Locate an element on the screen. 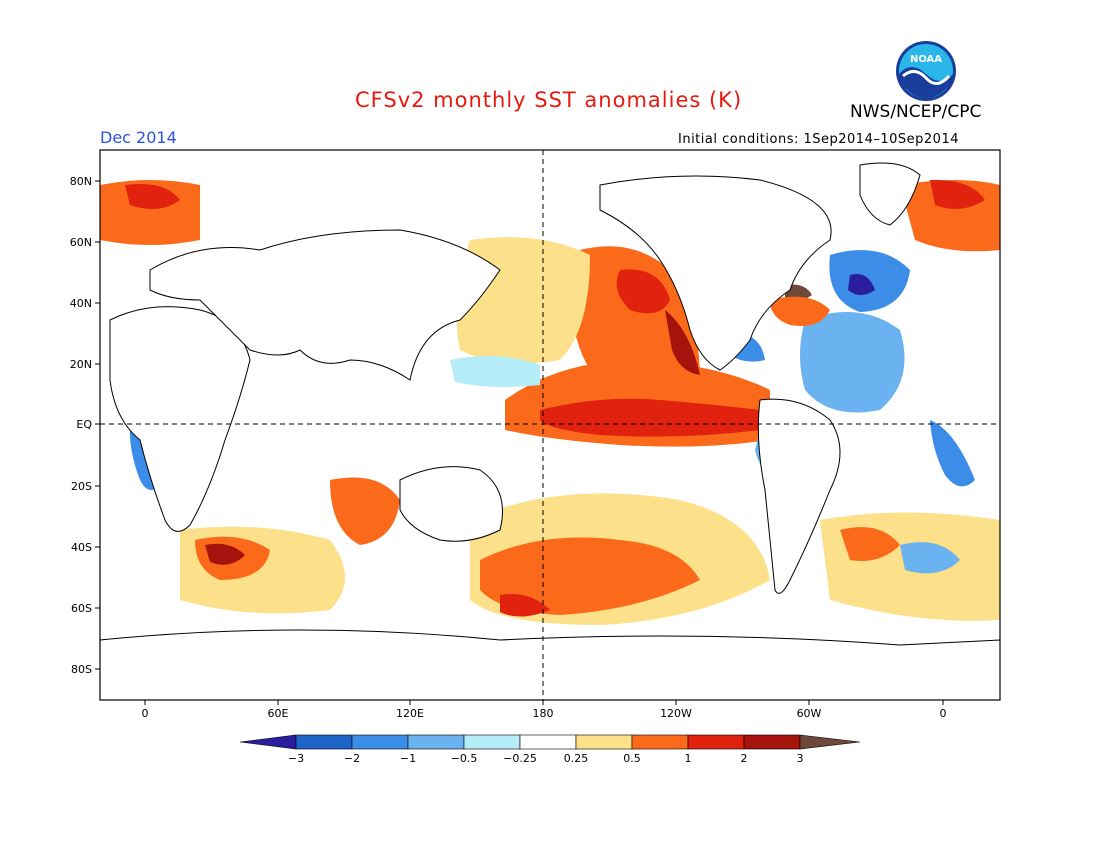 This screenshot has width=1100, height=850. lon-tick-label: 180 is located at coordinates (543, 713).